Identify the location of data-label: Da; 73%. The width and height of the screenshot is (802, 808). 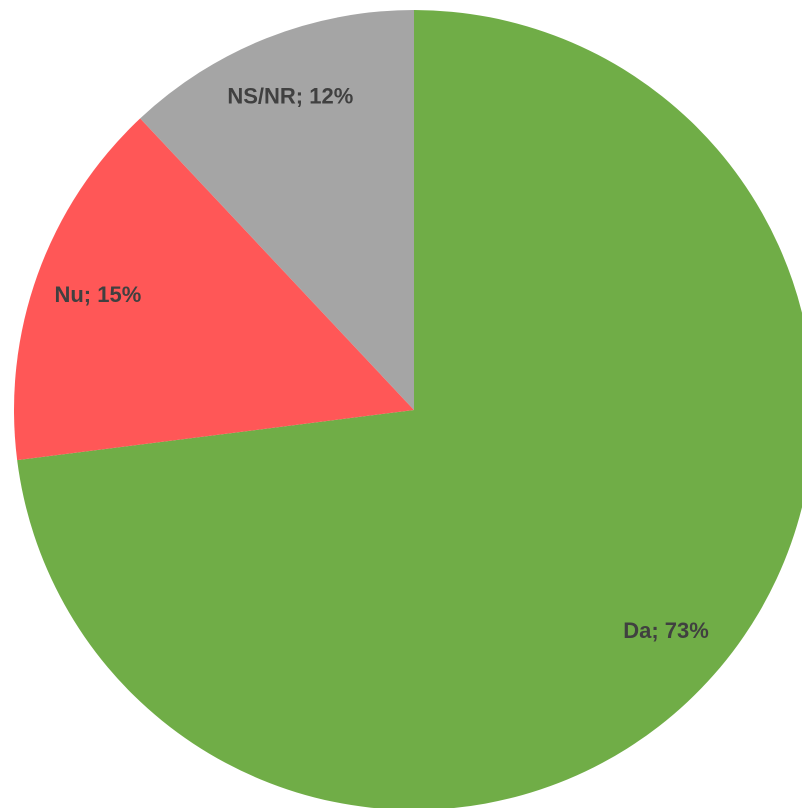
(666, 630).